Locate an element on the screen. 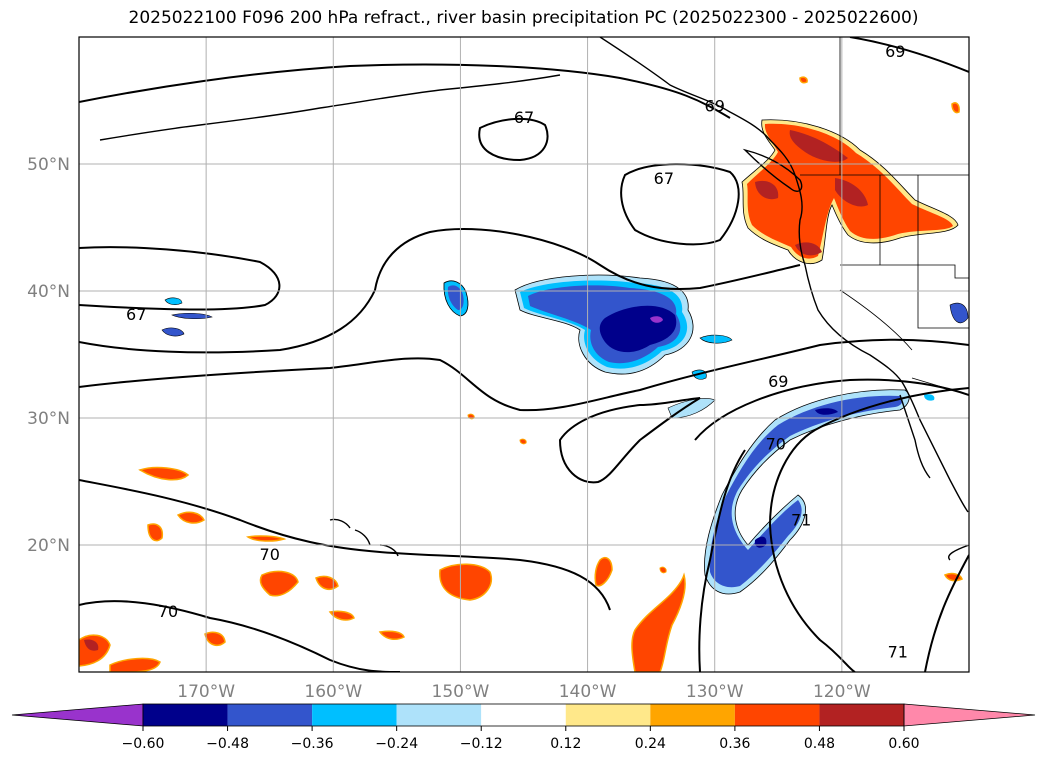 This screenshot has height=765, width=1047. colorbar-tick-label: 0.60 is located at coordinates (903, 744).